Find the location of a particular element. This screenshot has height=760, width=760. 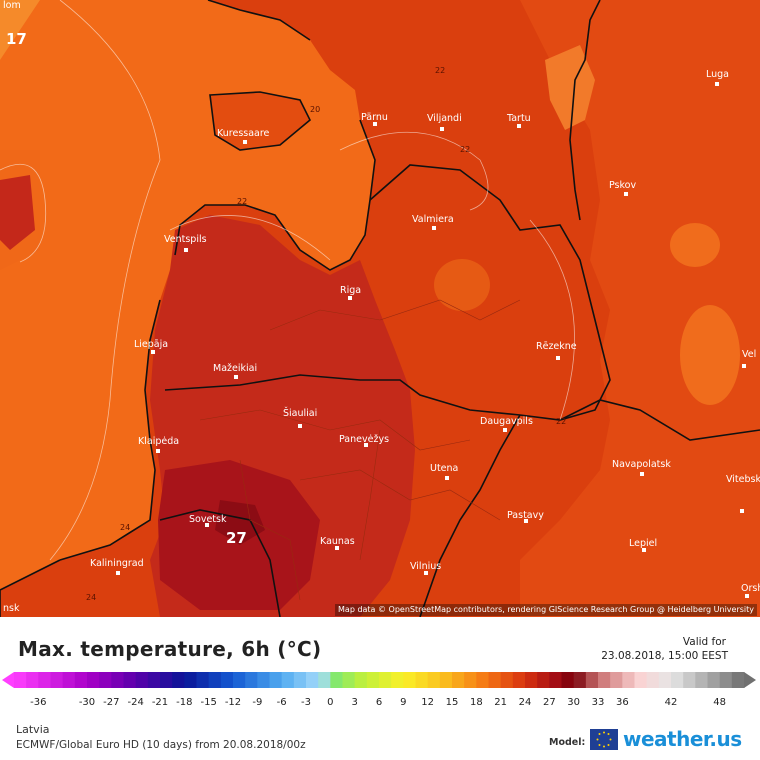

city-label-sovetsk: Sovetsk is located at coordinates (208, 519).